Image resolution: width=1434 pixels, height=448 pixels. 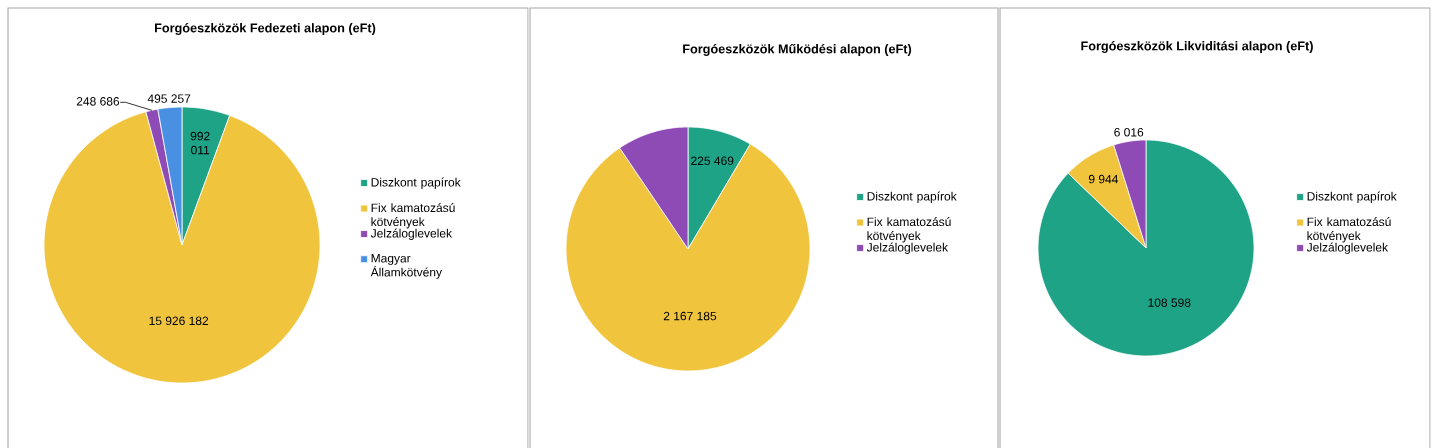 What do you see at coordinates (265, 29) in the screenshot?
I see `chart-title: Forgóeszközök Fedezeti alapon (eFt)` at bounding box center [265, 29].